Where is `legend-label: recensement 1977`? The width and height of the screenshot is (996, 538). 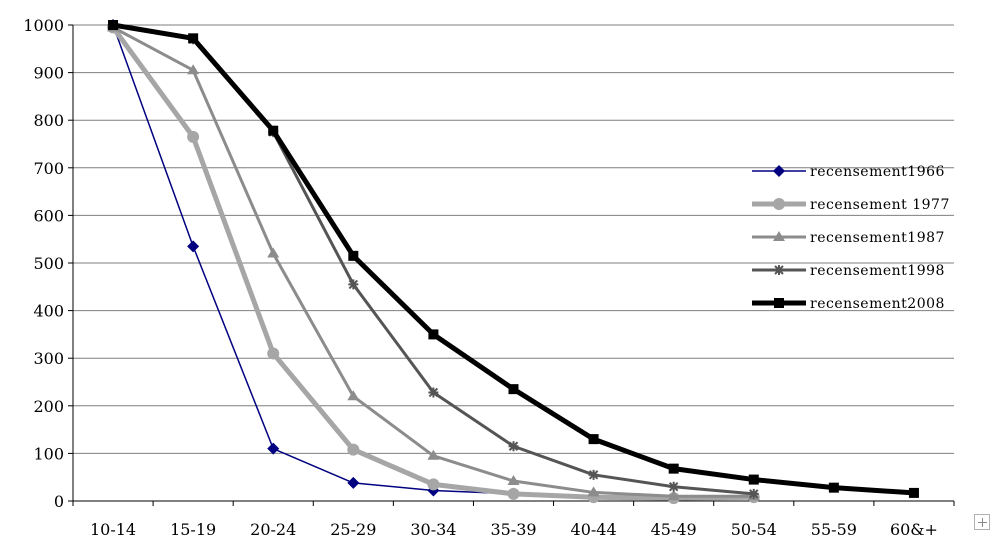
legend-label: recensement 1977 is located at coordinates (880, 205).